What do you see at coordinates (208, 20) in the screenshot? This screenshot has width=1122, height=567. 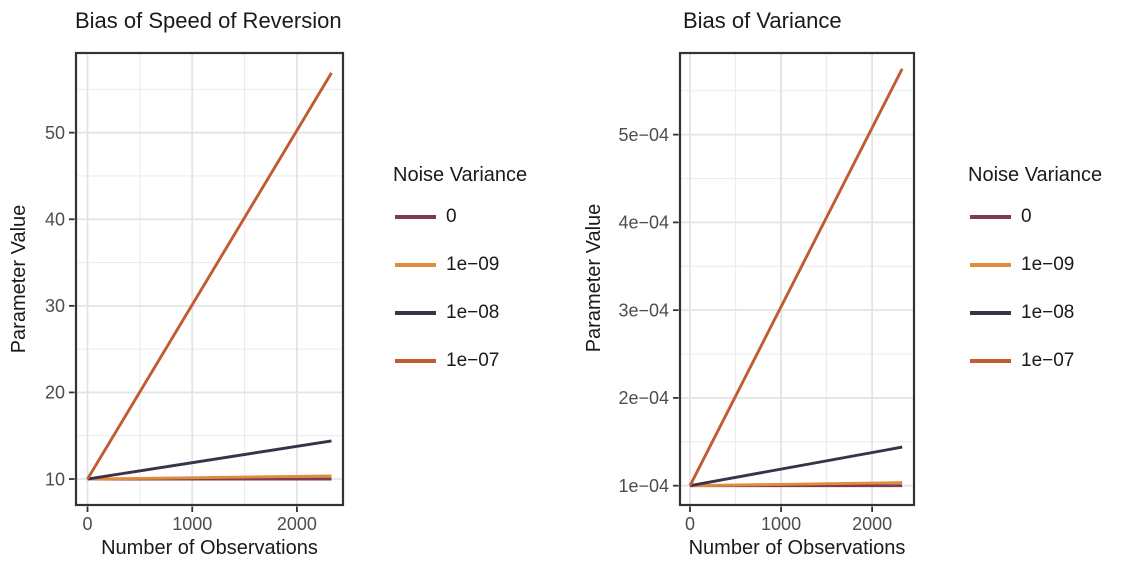 I see `plot-title: Bias of Speed of Reversion` at bounding box center [208, 20].